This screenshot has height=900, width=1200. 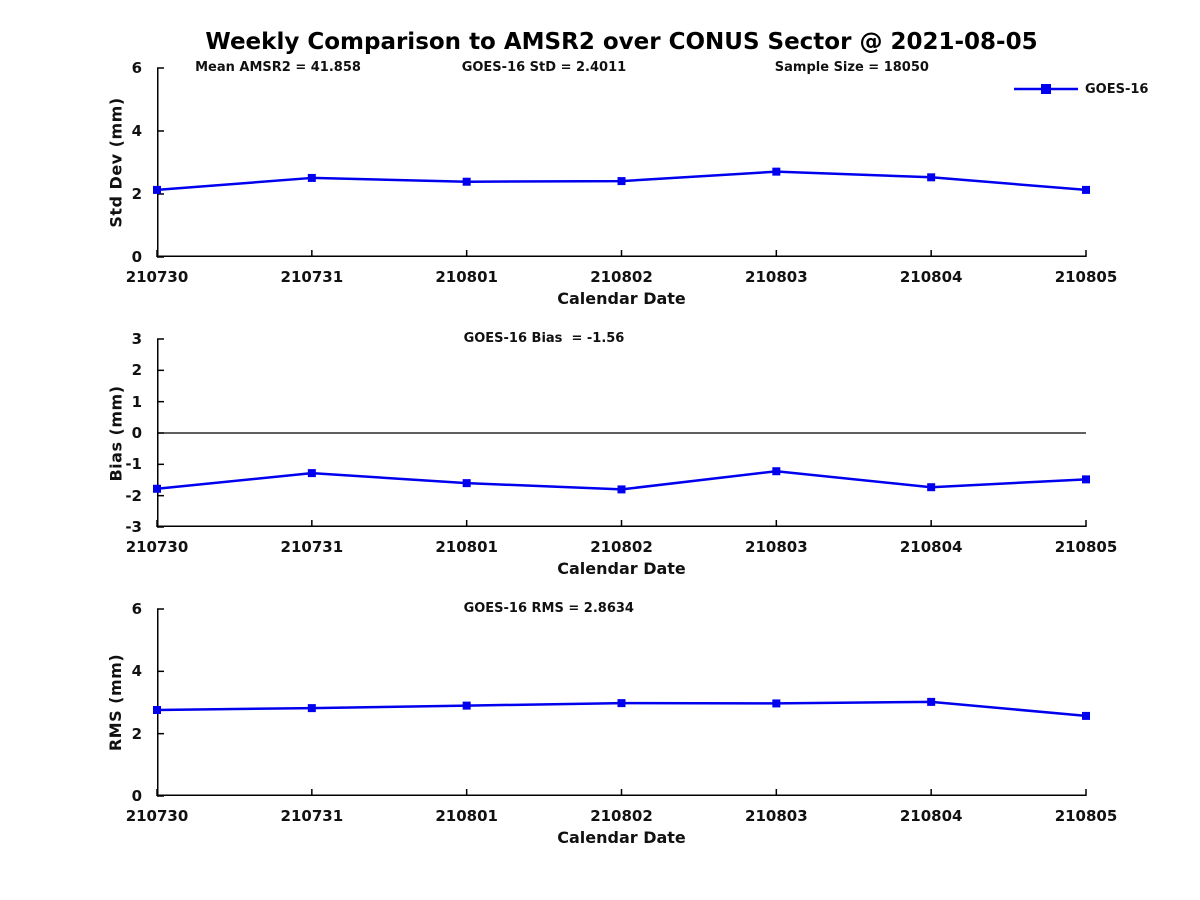 I want to click on legend-label: GOES-16, so click(x=1117, y=89).